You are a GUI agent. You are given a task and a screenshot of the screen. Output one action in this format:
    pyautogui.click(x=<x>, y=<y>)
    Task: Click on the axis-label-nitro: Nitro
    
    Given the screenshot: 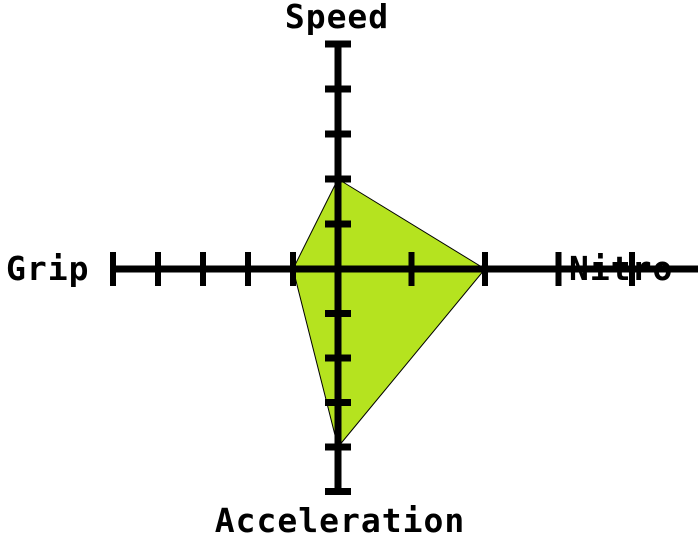 What is the action you would take?
    pyautogui.click(x=621, y=268)
    